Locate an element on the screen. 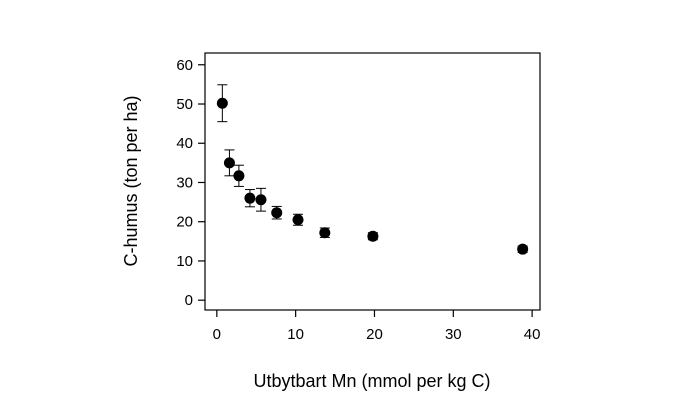 This screenshot has width=700, height=401. y-tick-label: 50 is located at coordinates (184, 104).